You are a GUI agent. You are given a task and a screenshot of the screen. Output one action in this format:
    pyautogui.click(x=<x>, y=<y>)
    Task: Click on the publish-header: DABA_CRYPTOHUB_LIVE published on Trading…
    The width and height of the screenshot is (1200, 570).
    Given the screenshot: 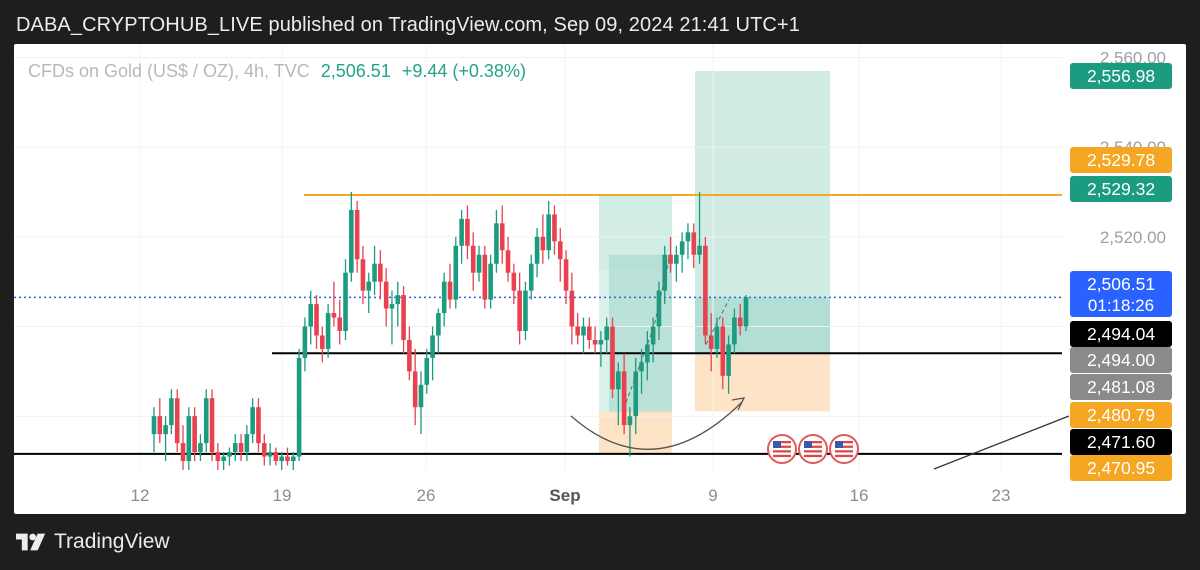 What is the action you would take?
    pyautogui.click(x=408, y=25)
    